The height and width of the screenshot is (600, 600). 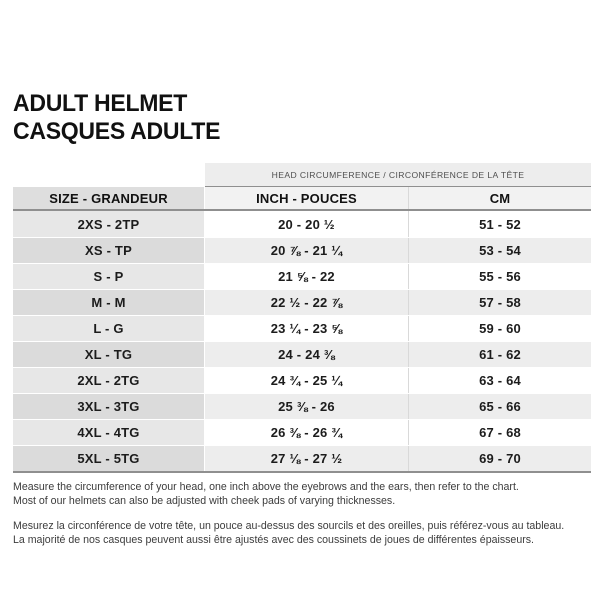 What do you see at coordinates (500, 224) in the screenshot?
I see `cm-cell: 51 - 52` at bounding box center [500, 224].